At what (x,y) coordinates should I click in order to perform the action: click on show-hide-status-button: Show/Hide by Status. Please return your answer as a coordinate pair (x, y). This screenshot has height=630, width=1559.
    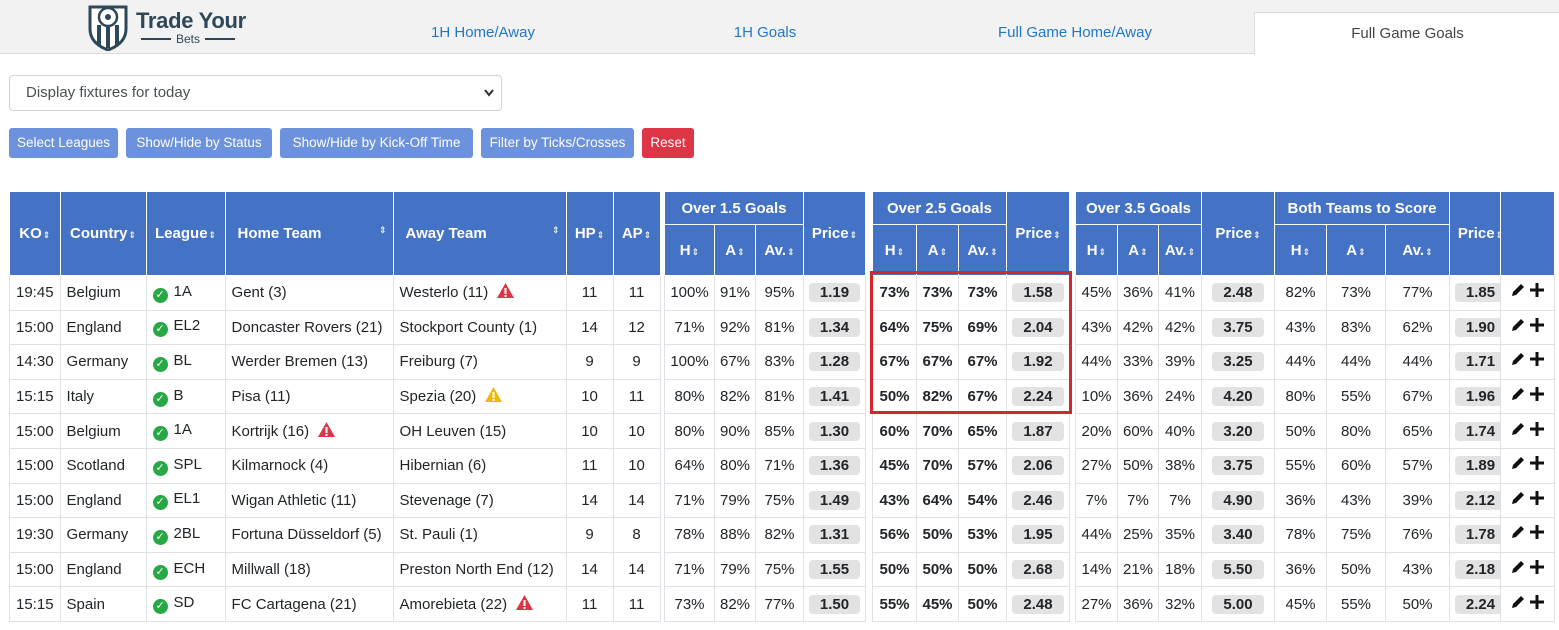
    Looking at the image, I should click on (199, 143).